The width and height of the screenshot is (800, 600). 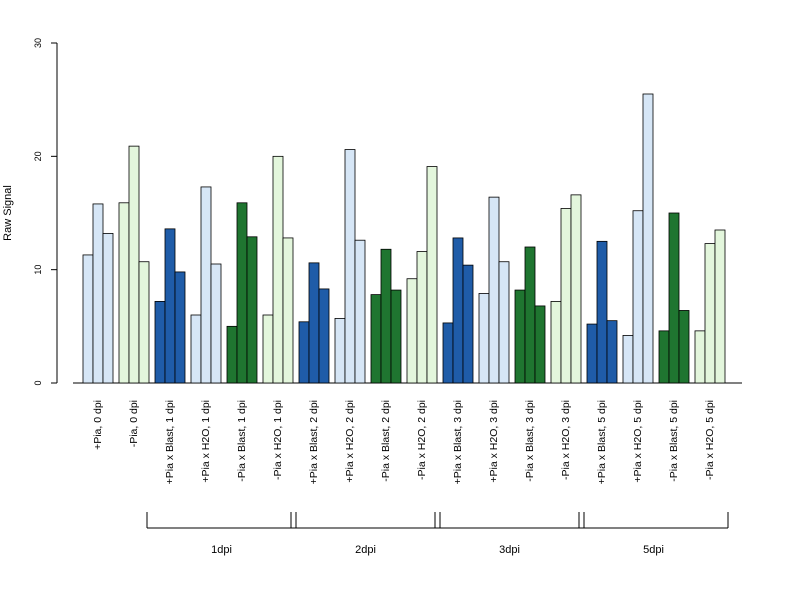 I want to click on y-tick-label: 30, so click(x=38, y=43).